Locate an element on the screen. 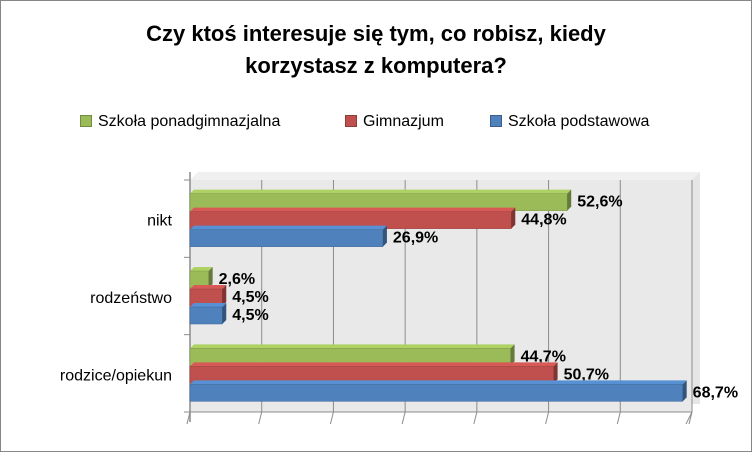  data-label-szkola-ponadgimnazjalna-nikt: 52,6% is located at coordinates (599, 202).